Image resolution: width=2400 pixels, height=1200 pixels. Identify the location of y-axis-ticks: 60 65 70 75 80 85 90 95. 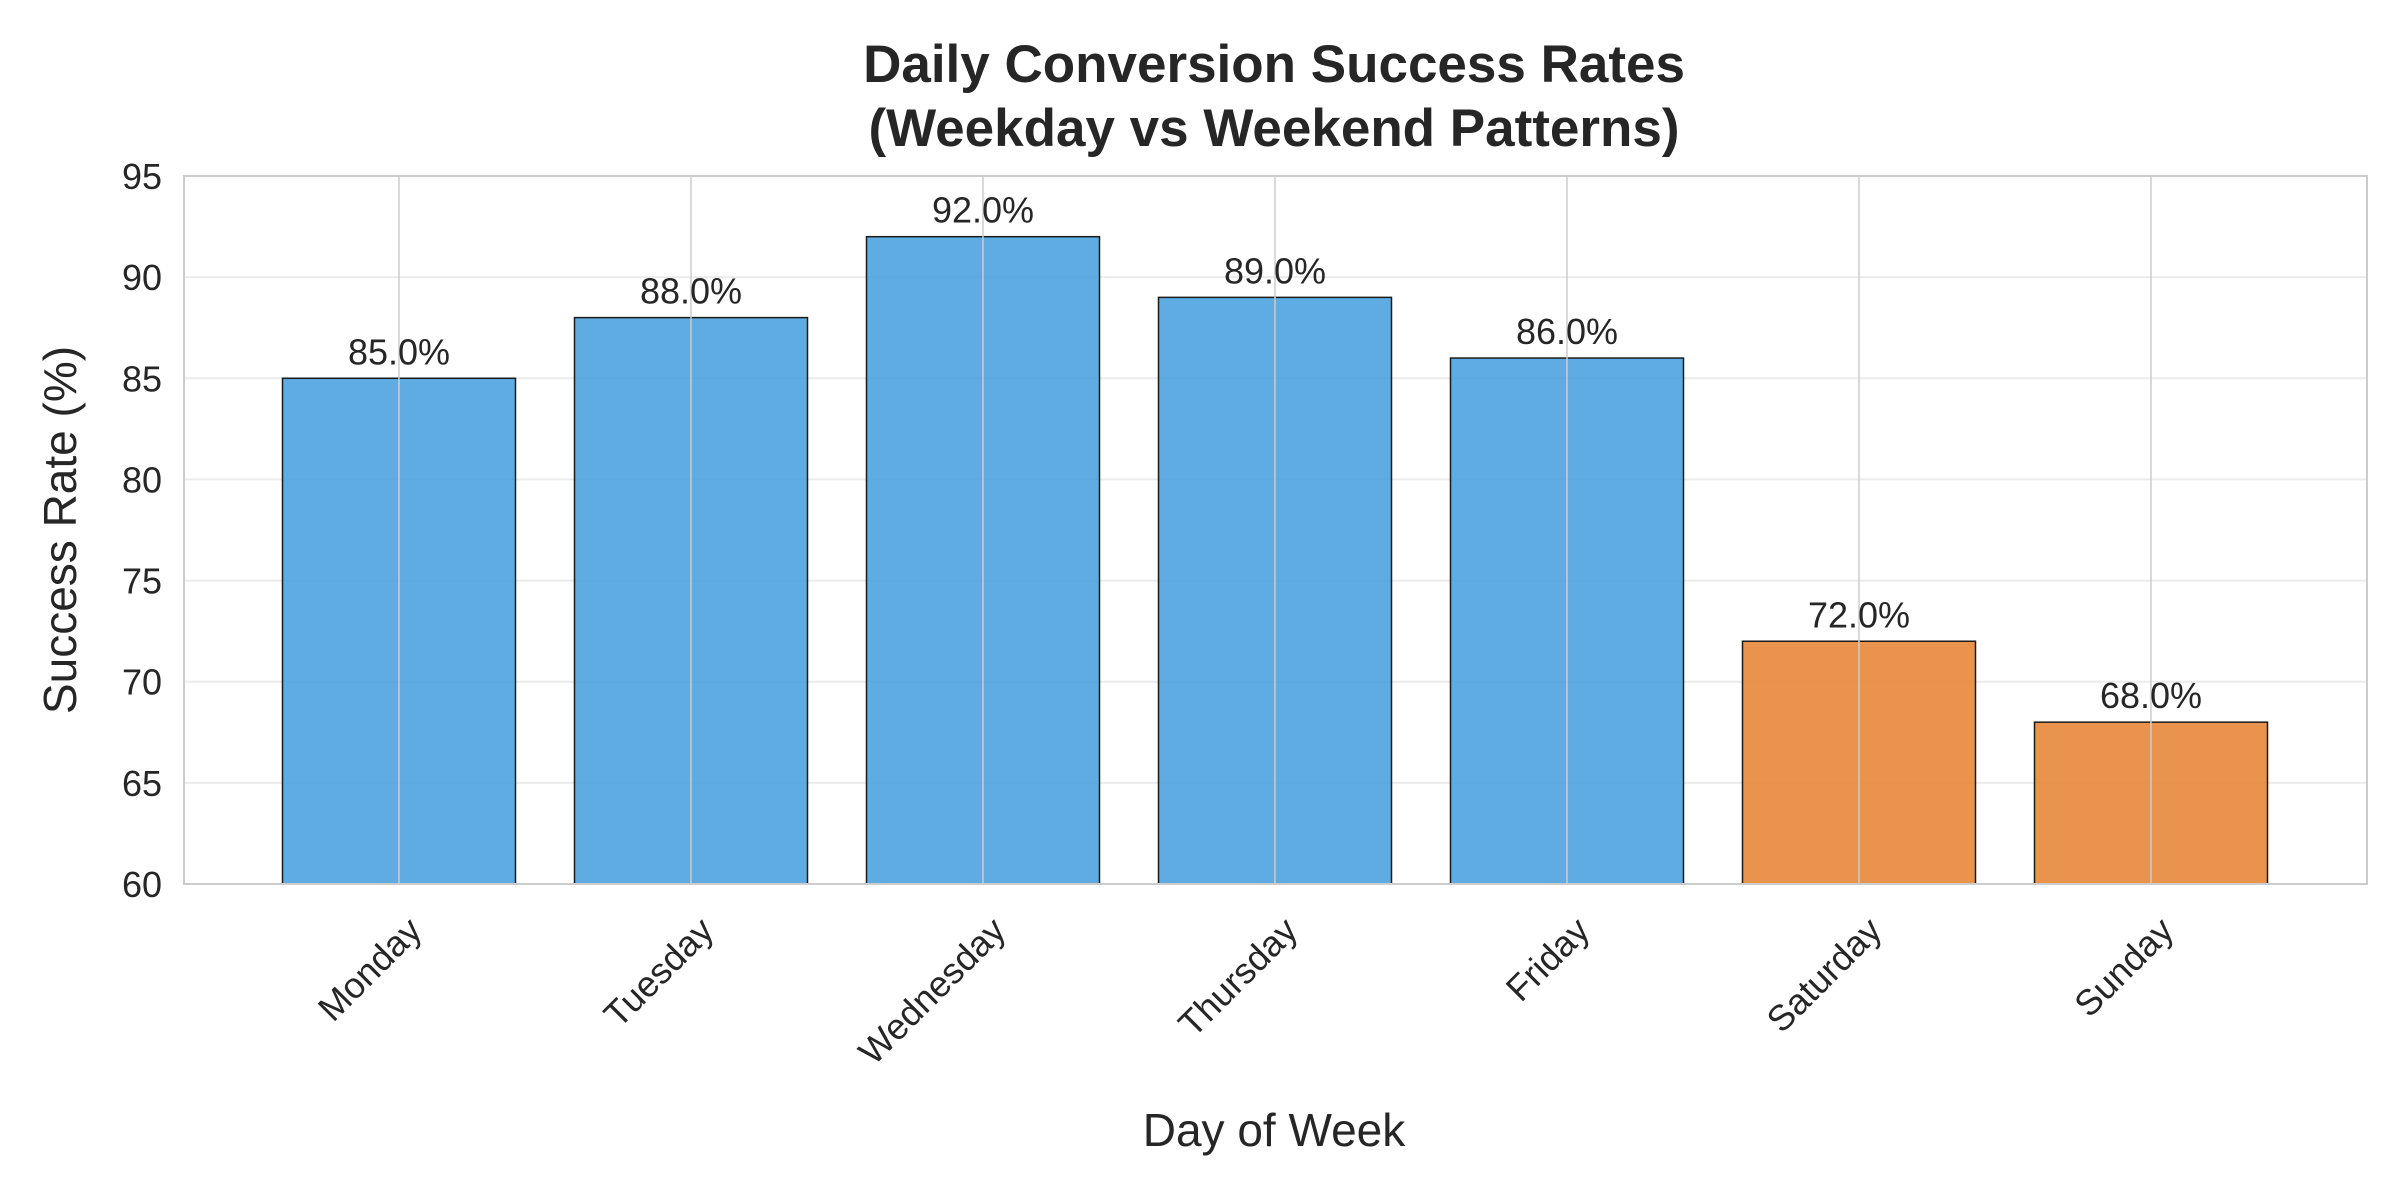
(142, 530).